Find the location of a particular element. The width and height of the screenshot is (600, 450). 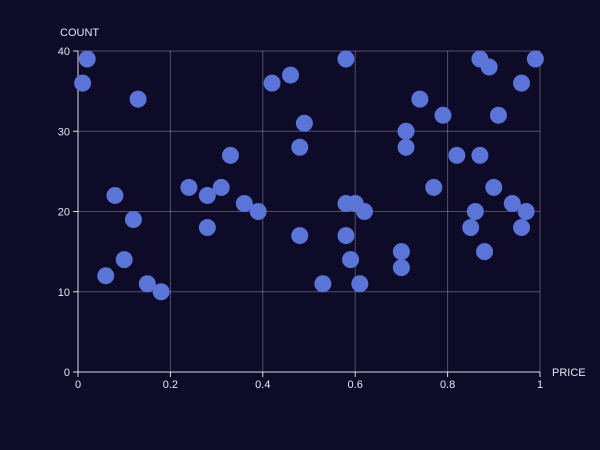

x-tick-label: 0.6 is located at coordinates (355, 385).